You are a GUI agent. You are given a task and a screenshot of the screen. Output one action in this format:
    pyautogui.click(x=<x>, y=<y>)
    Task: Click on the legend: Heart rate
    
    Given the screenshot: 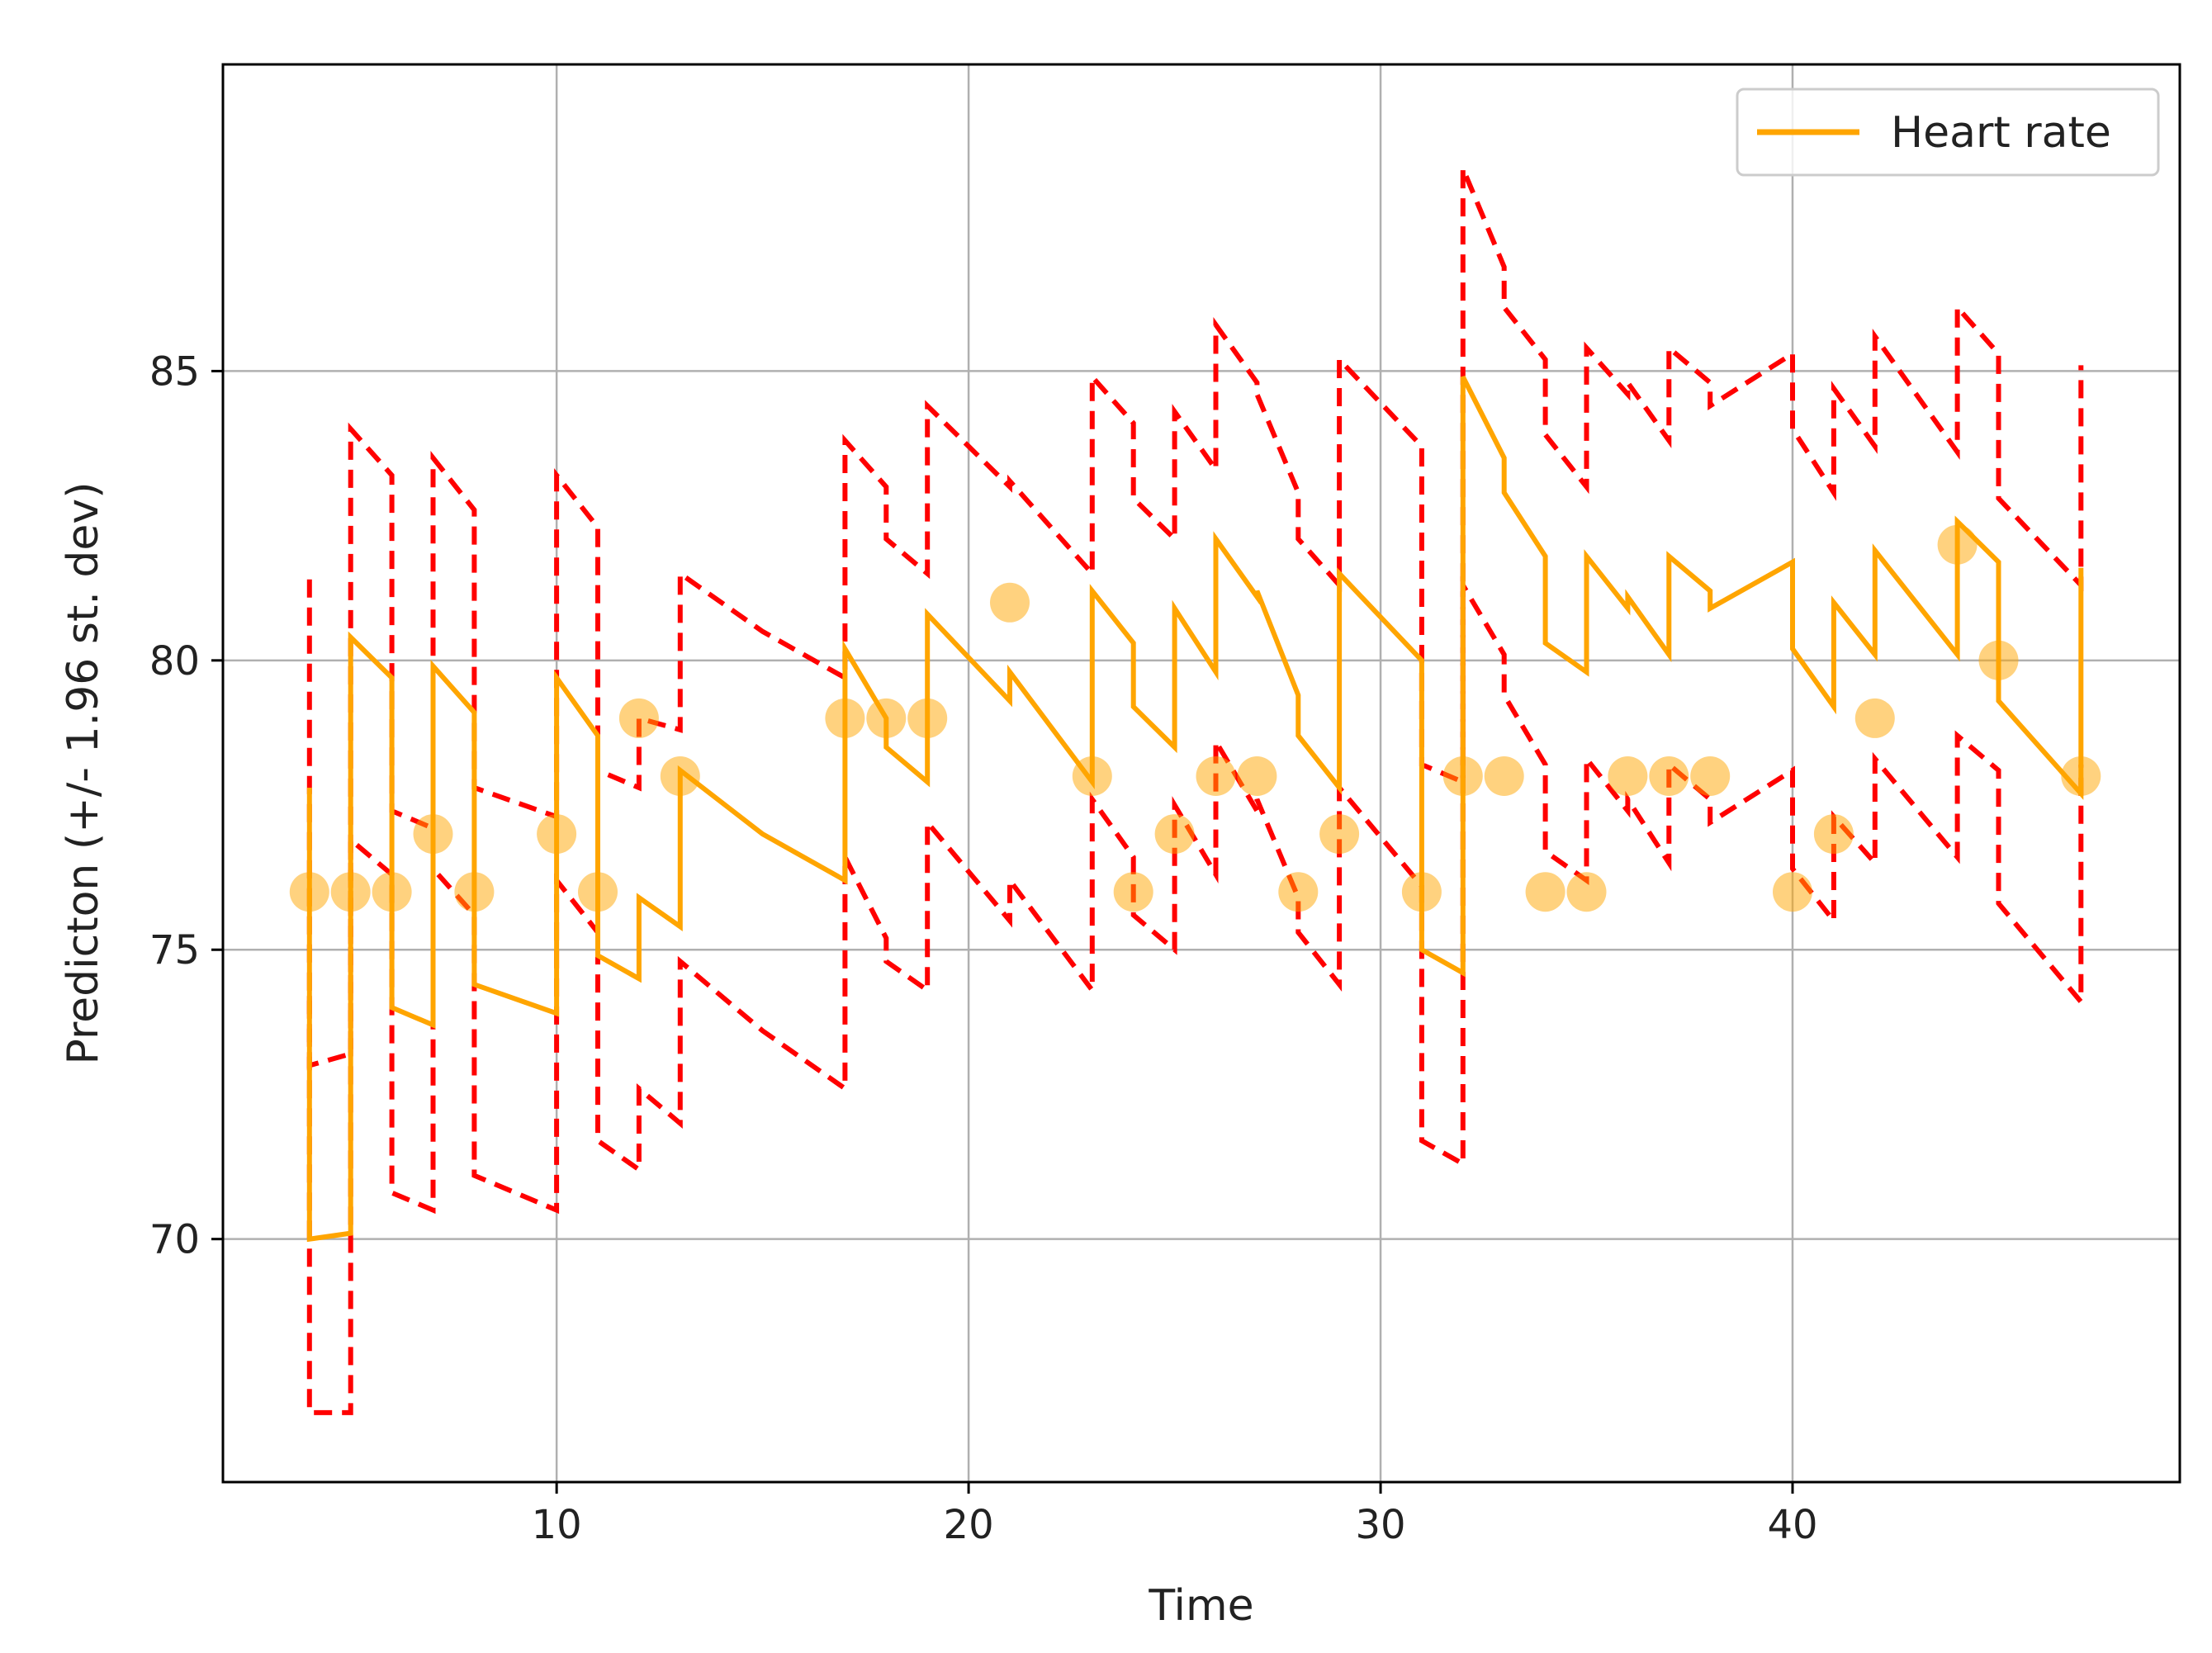 What is the action you would take?
    pyautogui.click(x=1948, y=132)
    